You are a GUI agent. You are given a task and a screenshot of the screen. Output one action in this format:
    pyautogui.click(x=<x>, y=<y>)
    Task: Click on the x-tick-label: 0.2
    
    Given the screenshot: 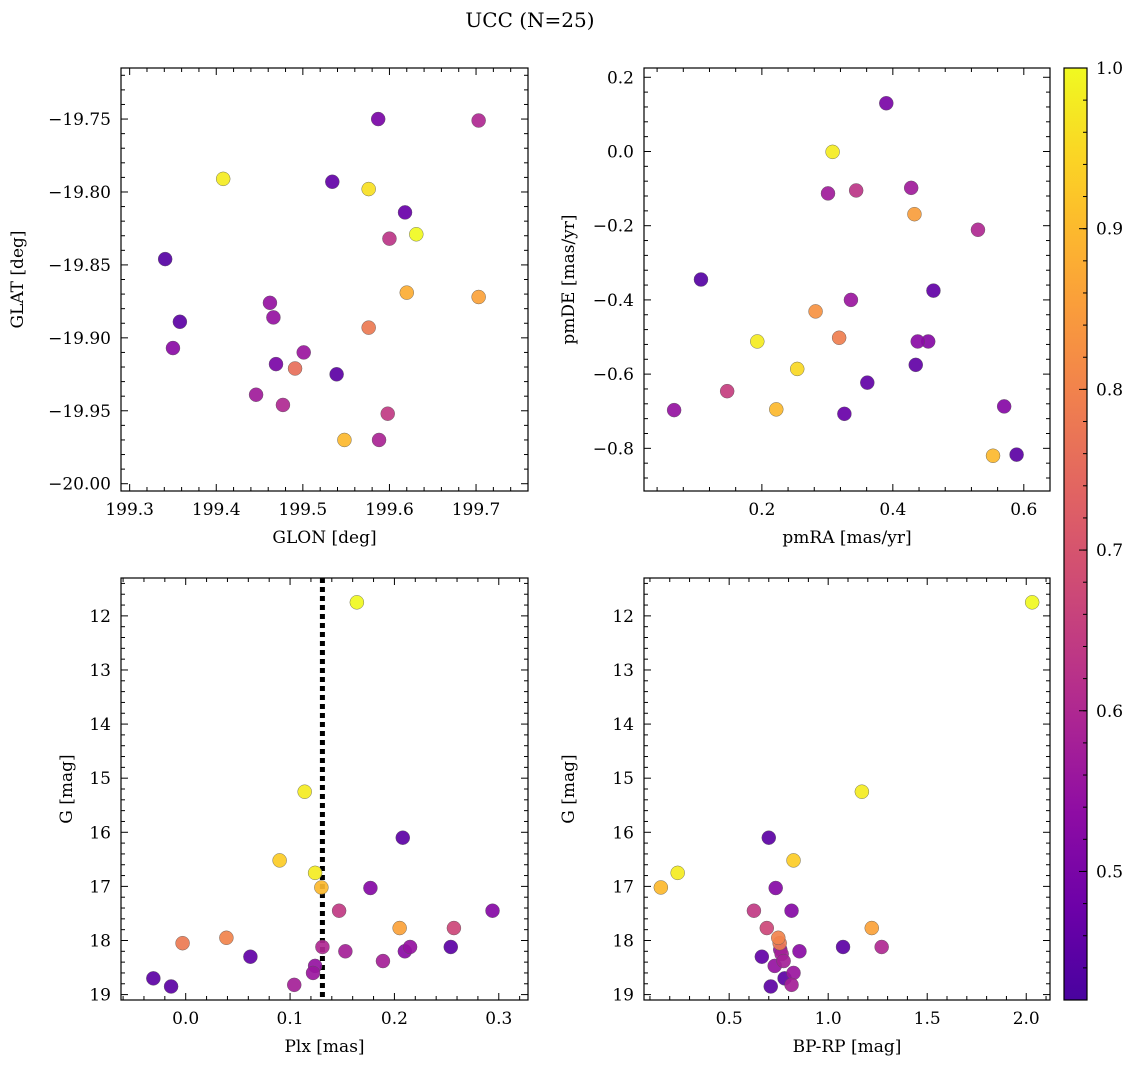 What is the action you would take?
    pyautogui.click(x=761, y=510)
    